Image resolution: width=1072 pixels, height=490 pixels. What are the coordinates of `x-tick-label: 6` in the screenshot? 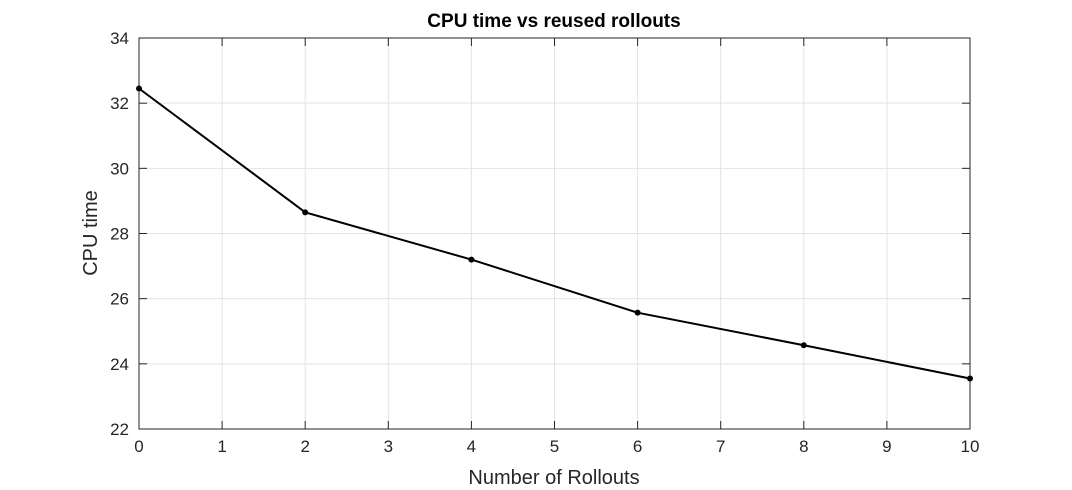 It's located at (637, 446).